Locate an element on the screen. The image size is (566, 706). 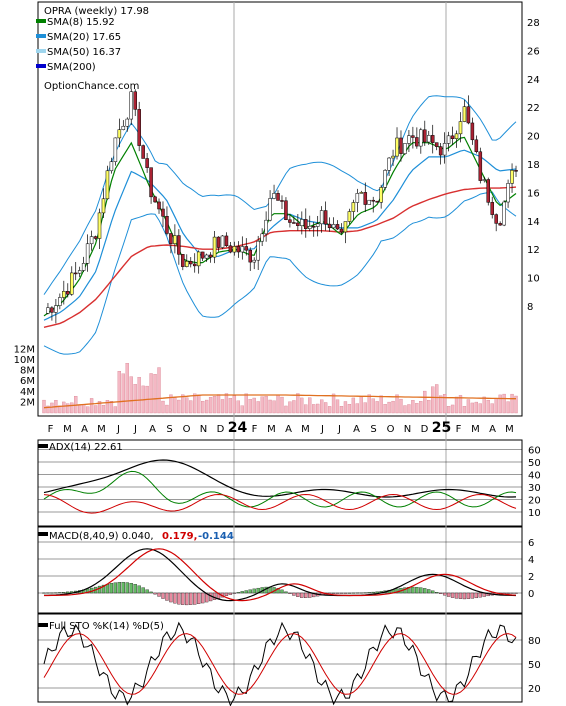
macd-value-signal: 0.179, is located at coordinates (179, 536).